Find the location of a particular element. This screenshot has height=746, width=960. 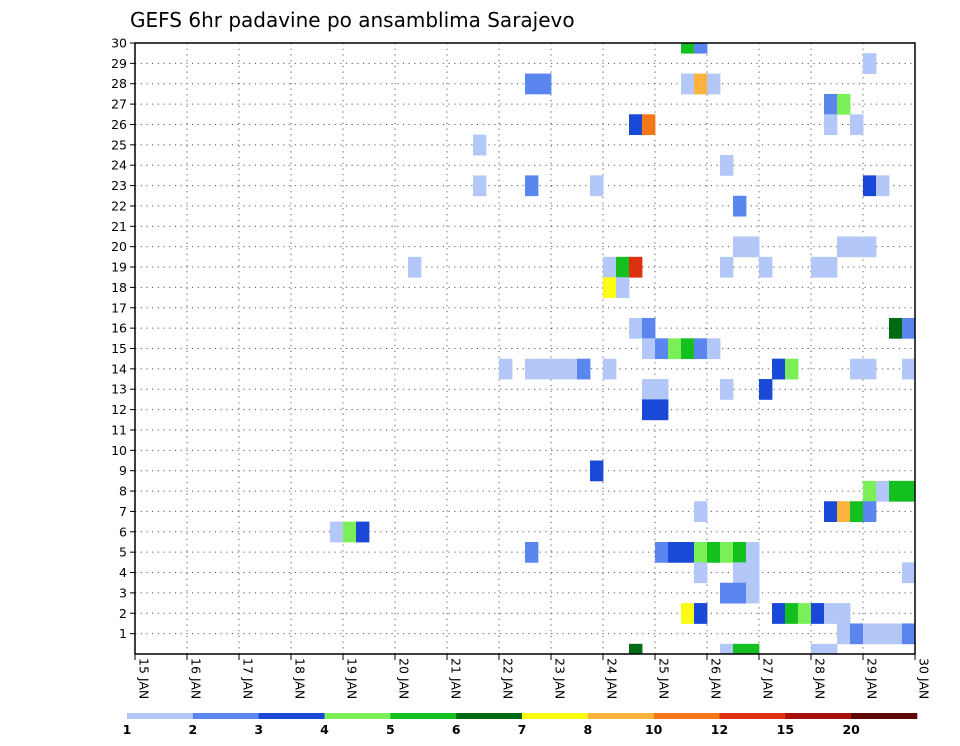

y-tick-label: 27 is located at coordinates (119, 104).